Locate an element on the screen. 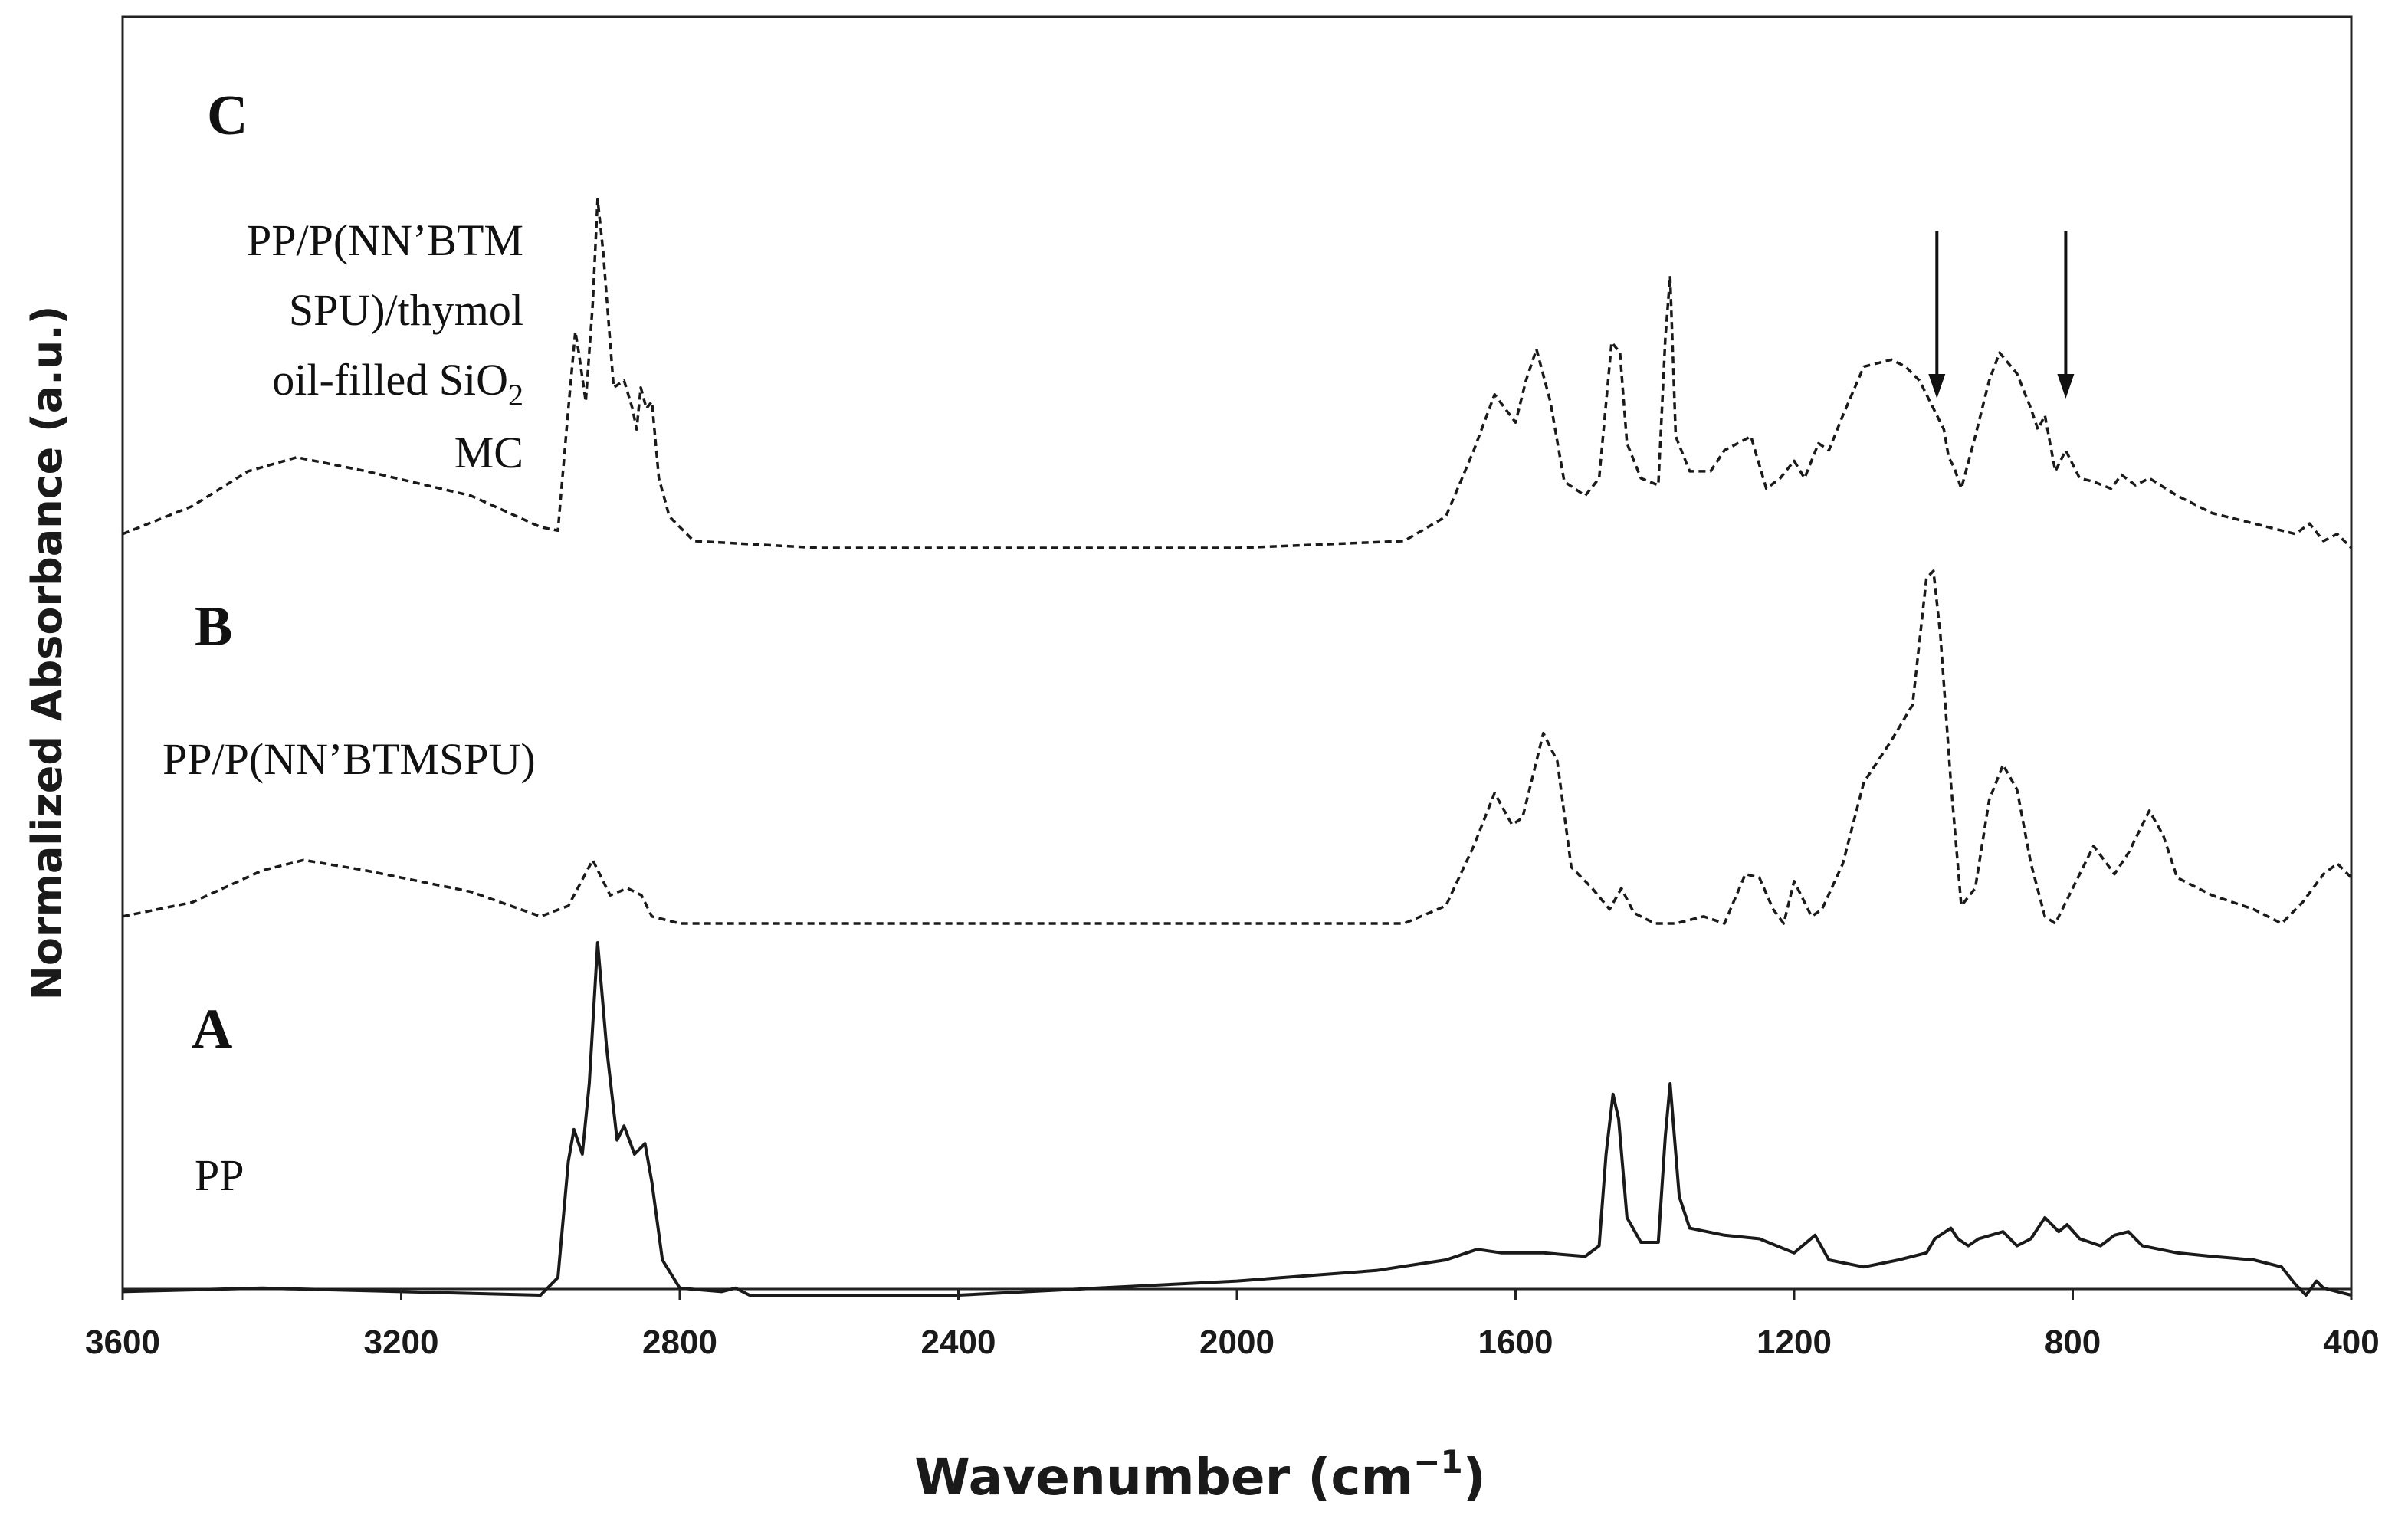 Image resolution: width=2408 pixels, height=1522 pixels. x-axis-title: Wavenumber (cm−1) is located at coordinates (1200, 1475).